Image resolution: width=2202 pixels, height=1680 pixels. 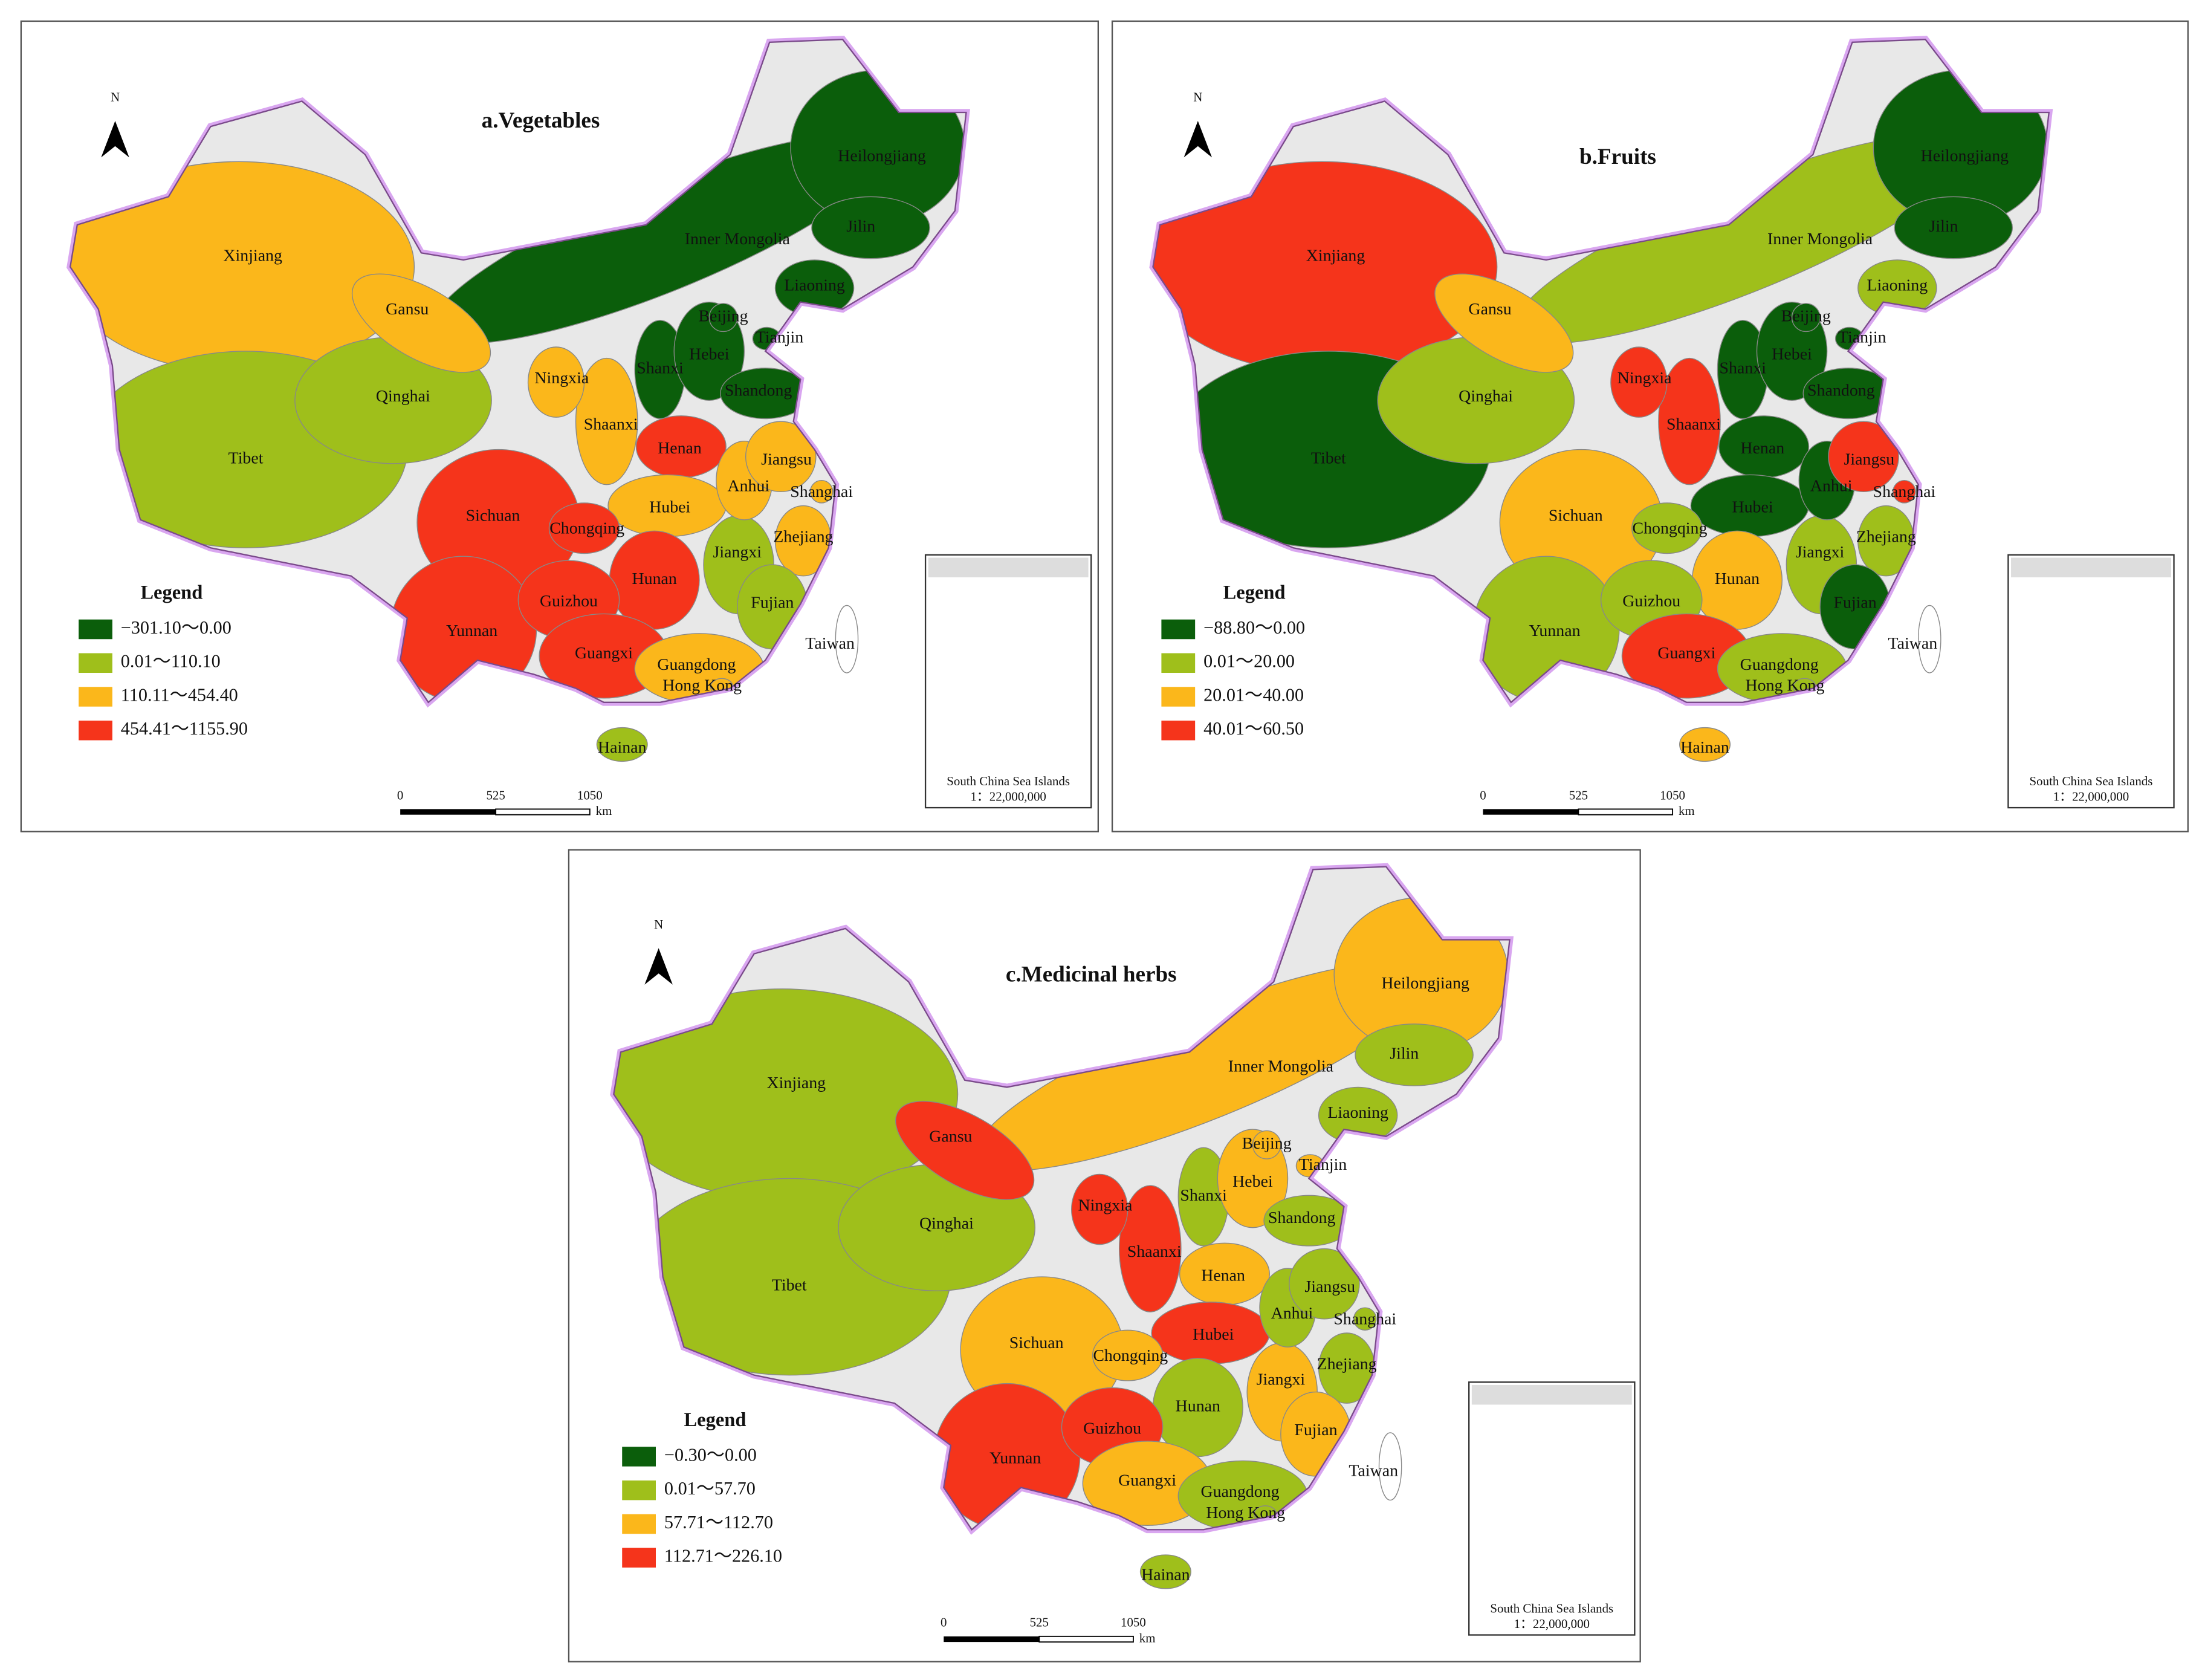 What do you see at coordinates (586, 528) in the screenshot?
I see `province-label: Chongqing` at bounding box center [586, 528].